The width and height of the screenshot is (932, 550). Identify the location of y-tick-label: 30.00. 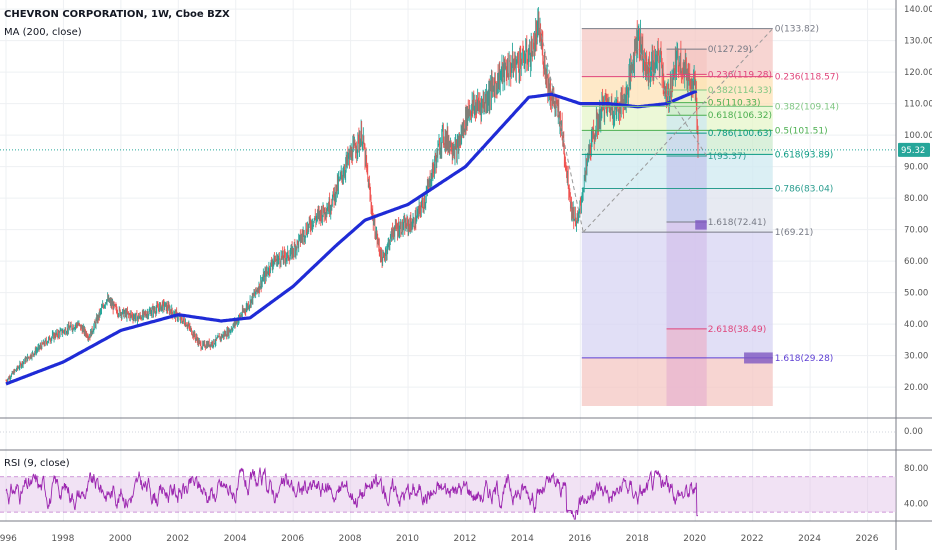
(916, 357).